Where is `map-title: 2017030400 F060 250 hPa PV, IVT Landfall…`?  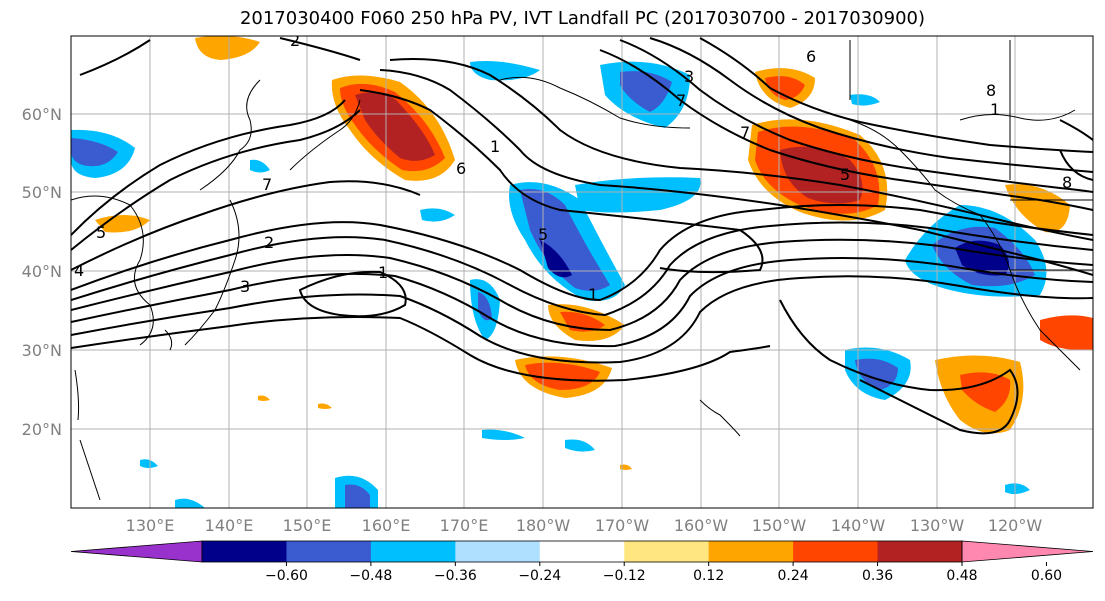
map-title: 2017030400 F060 250 hPa PV, IVT Landfall… is located at coordinates (582, 18).